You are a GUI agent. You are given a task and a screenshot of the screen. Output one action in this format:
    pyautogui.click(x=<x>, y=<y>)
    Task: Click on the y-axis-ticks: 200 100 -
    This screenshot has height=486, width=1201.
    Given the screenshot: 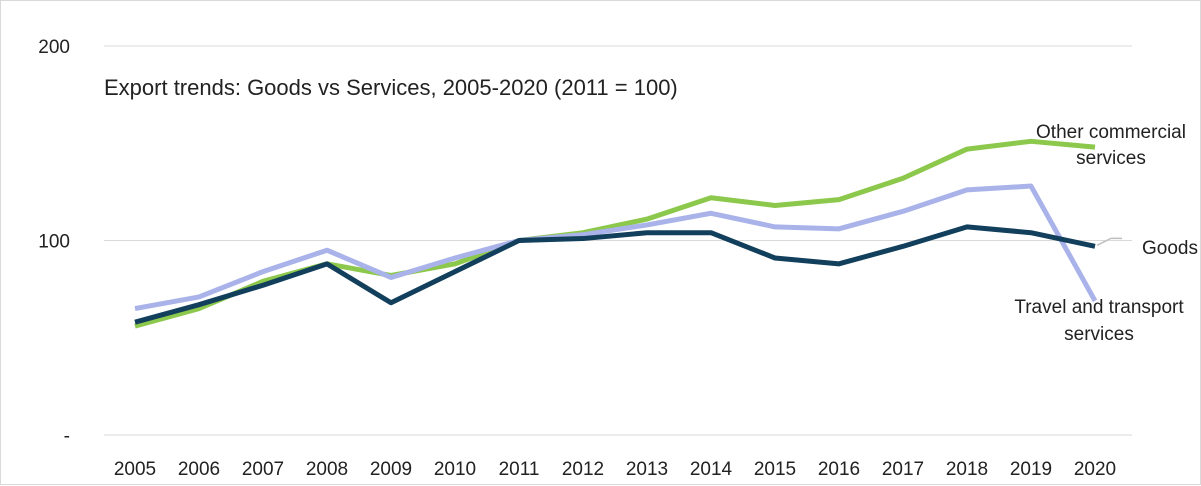 What is the action you would take?
    pyautogui.click(x=54, y=242)
    